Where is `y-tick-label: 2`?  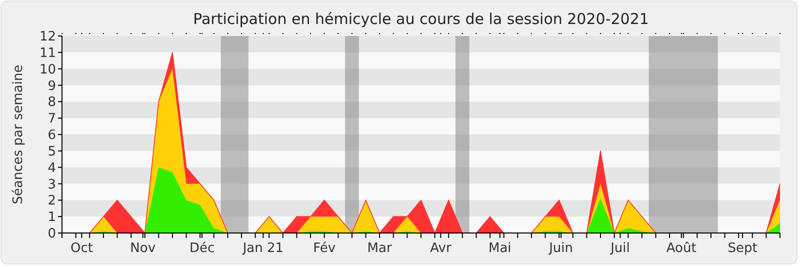
y-tick-label: 2 is located at coordinates (52, 201).